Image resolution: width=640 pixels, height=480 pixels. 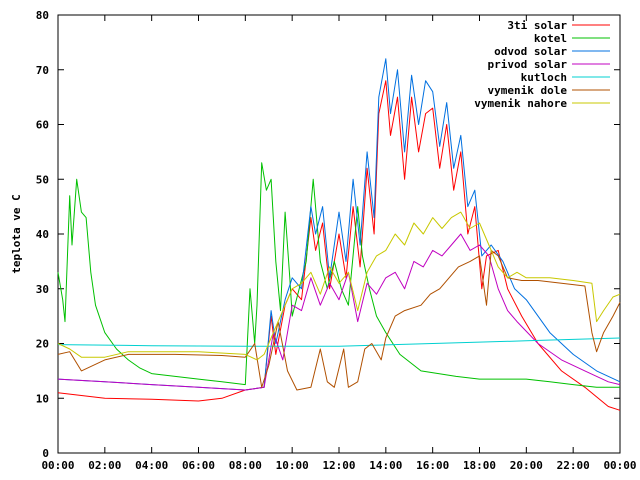 I want to click on x-tick-label: 12:00, so click(x=338, y=465).